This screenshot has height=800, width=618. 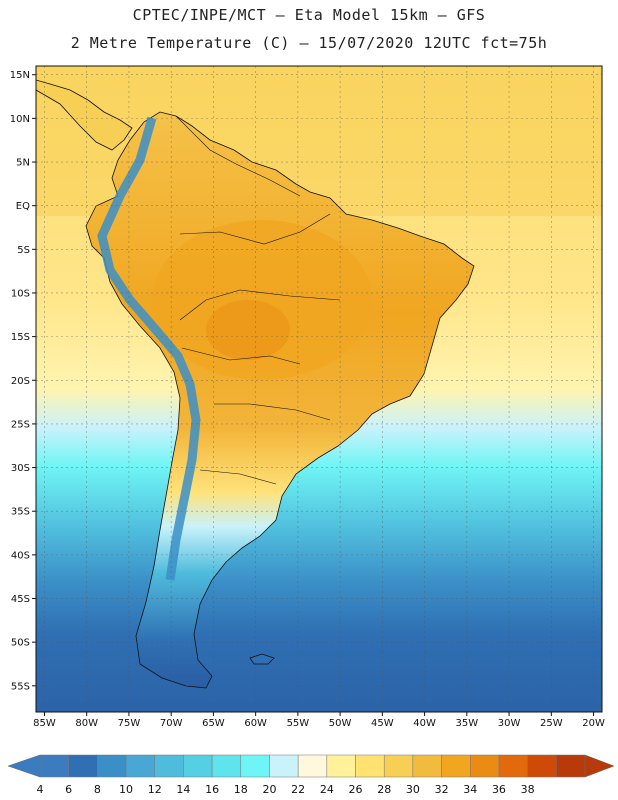 I want to click on lat-label: 40S, so click(x=20, y=555).